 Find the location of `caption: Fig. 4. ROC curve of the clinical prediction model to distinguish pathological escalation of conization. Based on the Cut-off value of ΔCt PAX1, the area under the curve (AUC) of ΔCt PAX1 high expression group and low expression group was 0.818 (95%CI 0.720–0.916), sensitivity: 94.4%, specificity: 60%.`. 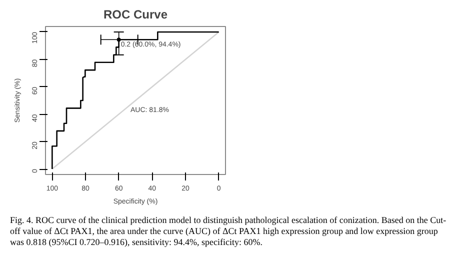

caption: Fig. 4. ROC curve of the clinical prediction model to distinguish pathological escalation of conization. Based on the Cut-off value of ΔCt PAX1, the area under the curve (AUC) of ΔCt PAX1 high expression group and low expression group was 0.818 (95%CI 0.720–0.916), sensitivity: 94.4%, specificity: 60%. is located at coordinates (229, 231).